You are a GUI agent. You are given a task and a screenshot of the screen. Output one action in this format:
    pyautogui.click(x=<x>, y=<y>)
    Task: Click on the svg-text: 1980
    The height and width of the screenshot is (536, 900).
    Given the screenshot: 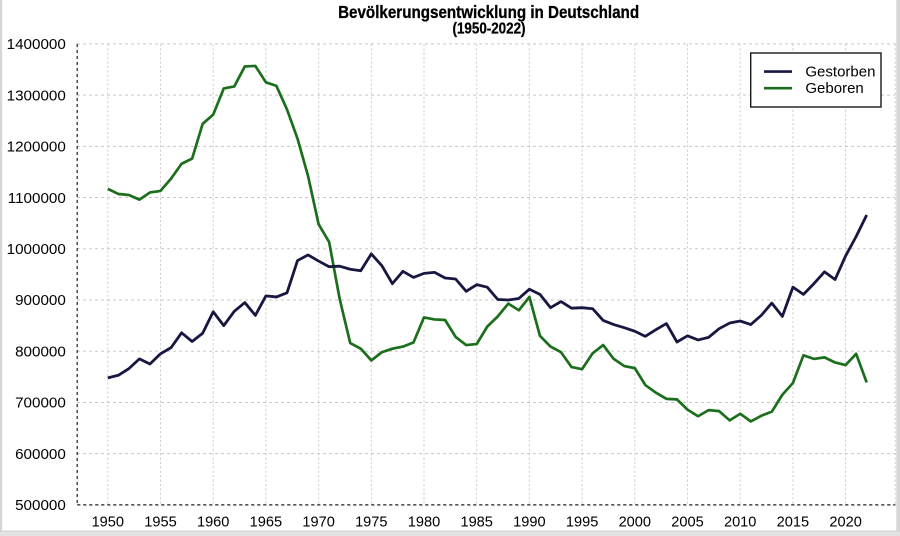 What is the action you would take?
    pyautogui.click(x=424, y=523)
    